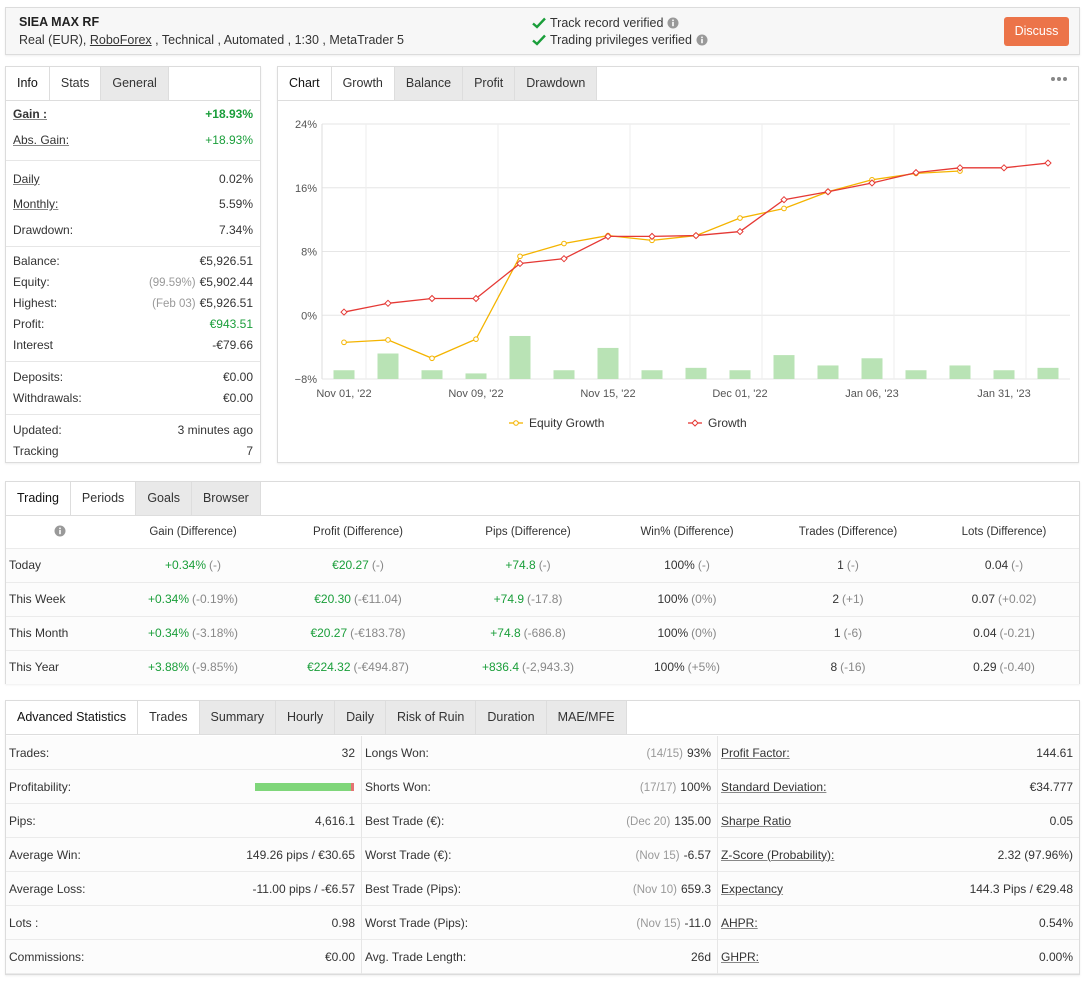 This screenshot has width=1087, height=984. Describe the element at coordinates (168, 667) in the screenshot. I see `cell-value: +3.88%` at that location.